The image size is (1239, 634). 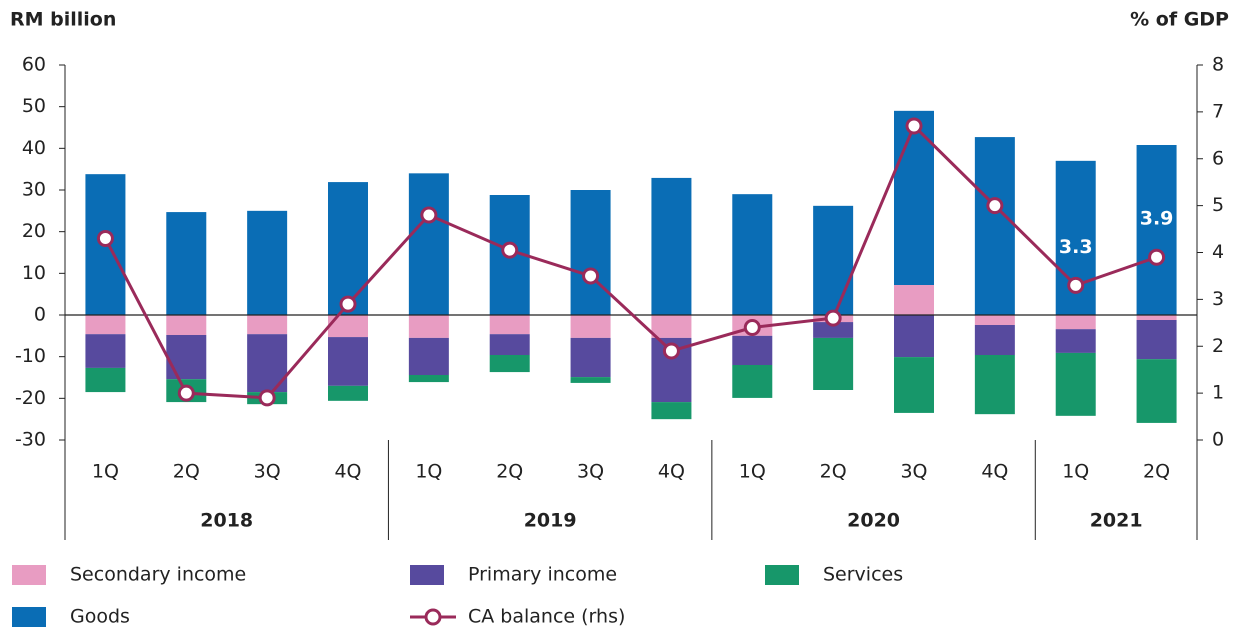 What do you see at coordinates (63, 20) in the screenshot?
I see `y-axis-label: RM billion` at bounding box center [63, 20].